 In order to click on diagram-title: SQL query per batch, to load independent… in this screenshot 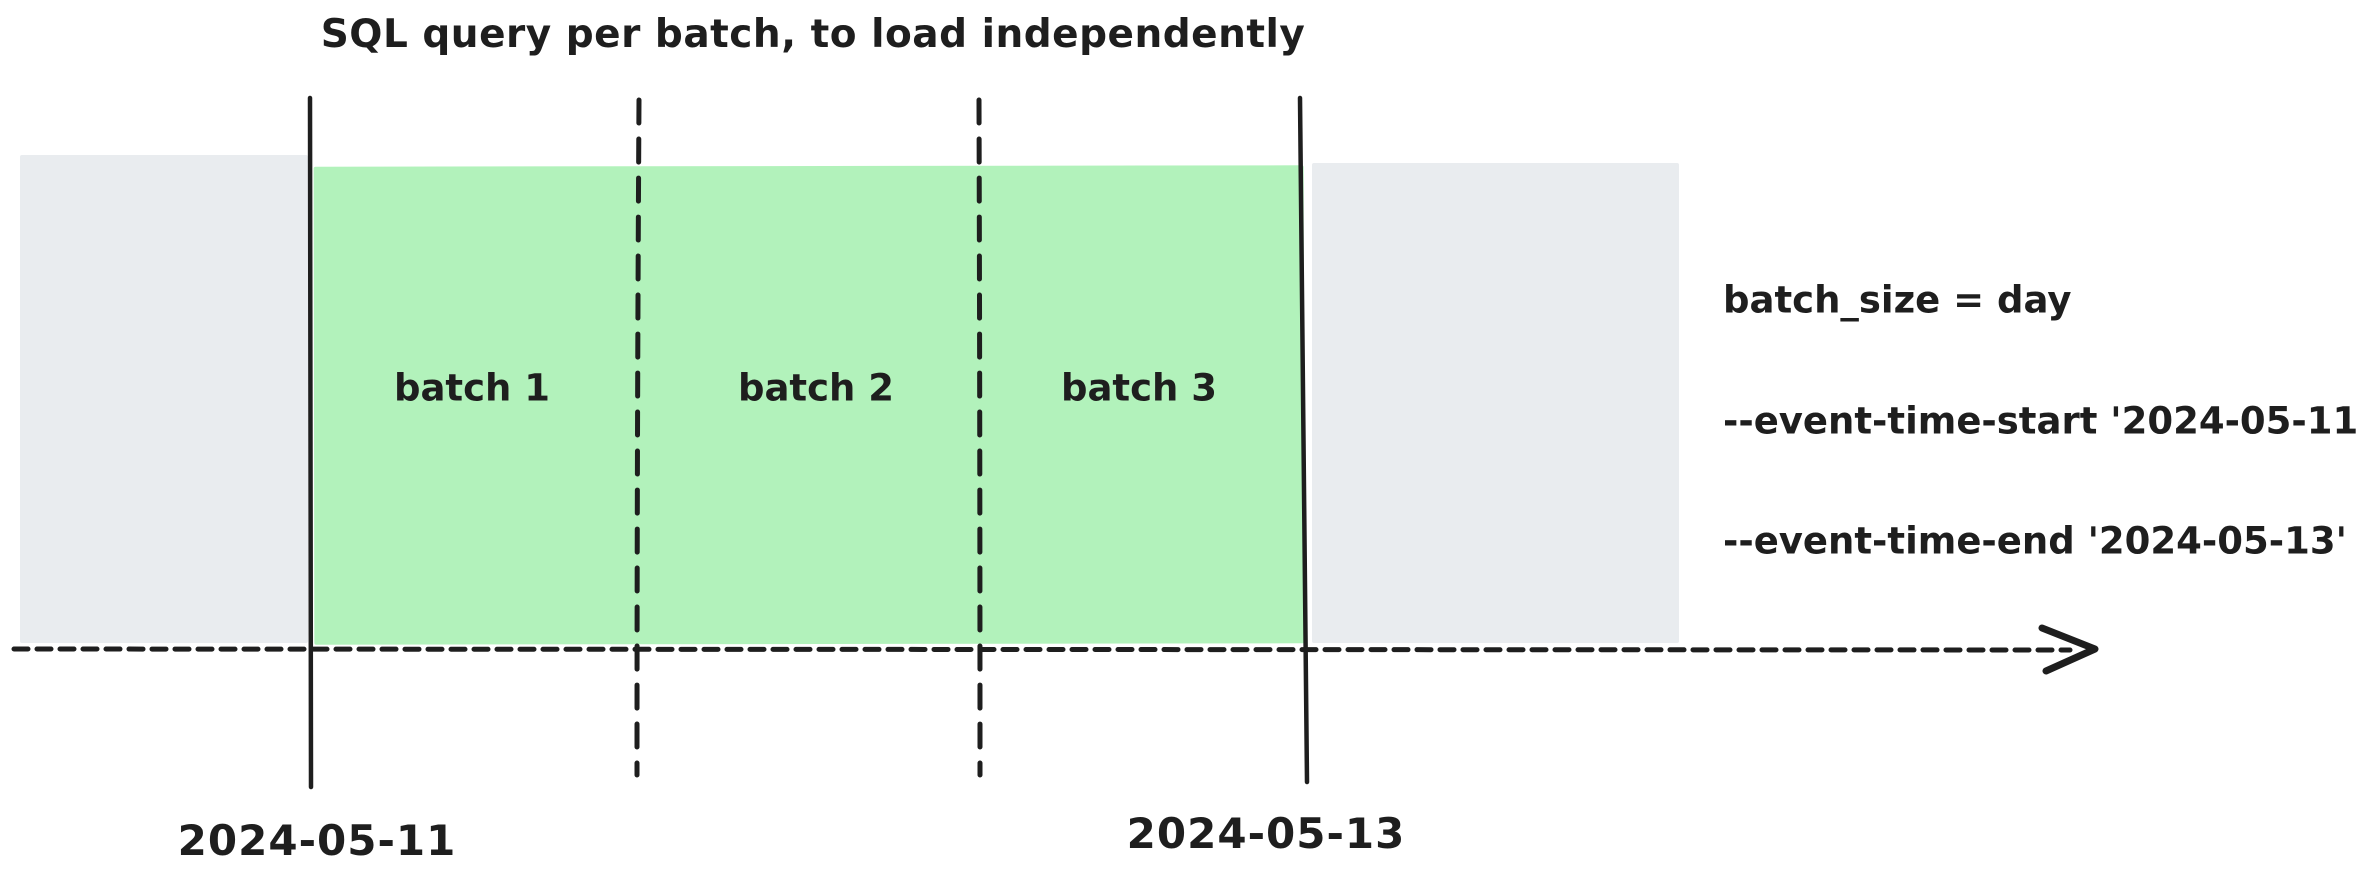, I will do `click(813, 34)`.